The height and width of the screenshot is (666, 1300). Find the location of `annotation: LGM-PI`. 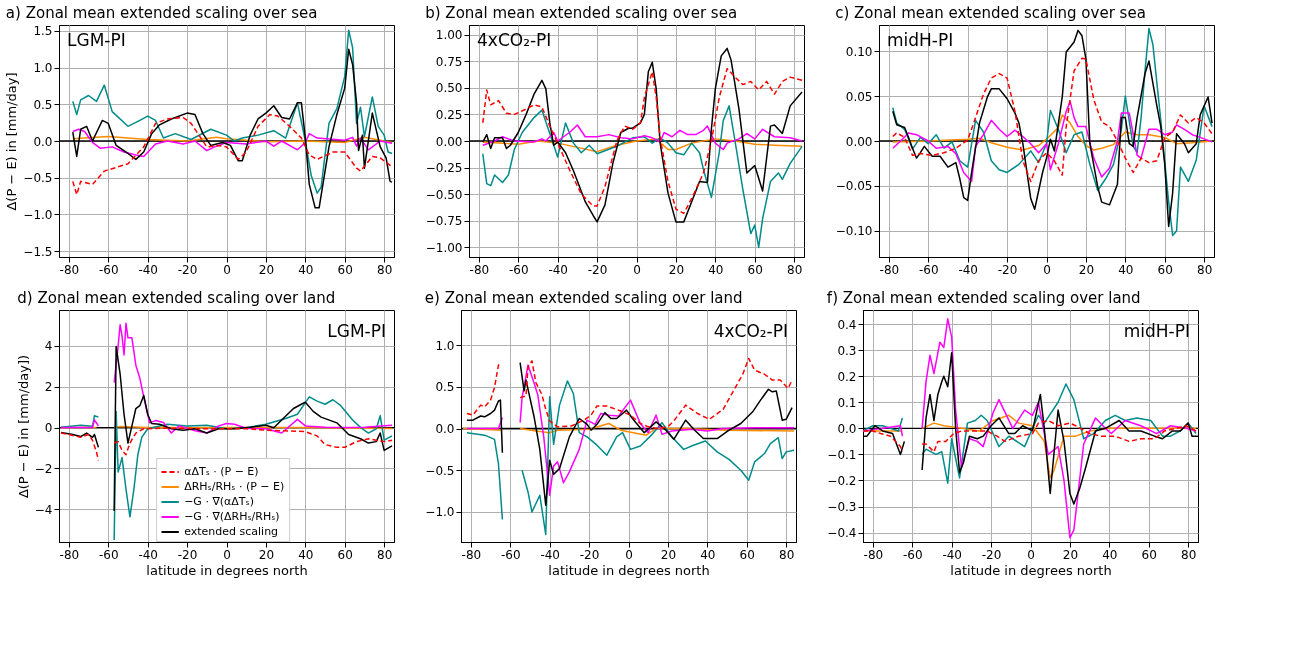

annotation: LGM-PI is located at coordinates (96, 40).